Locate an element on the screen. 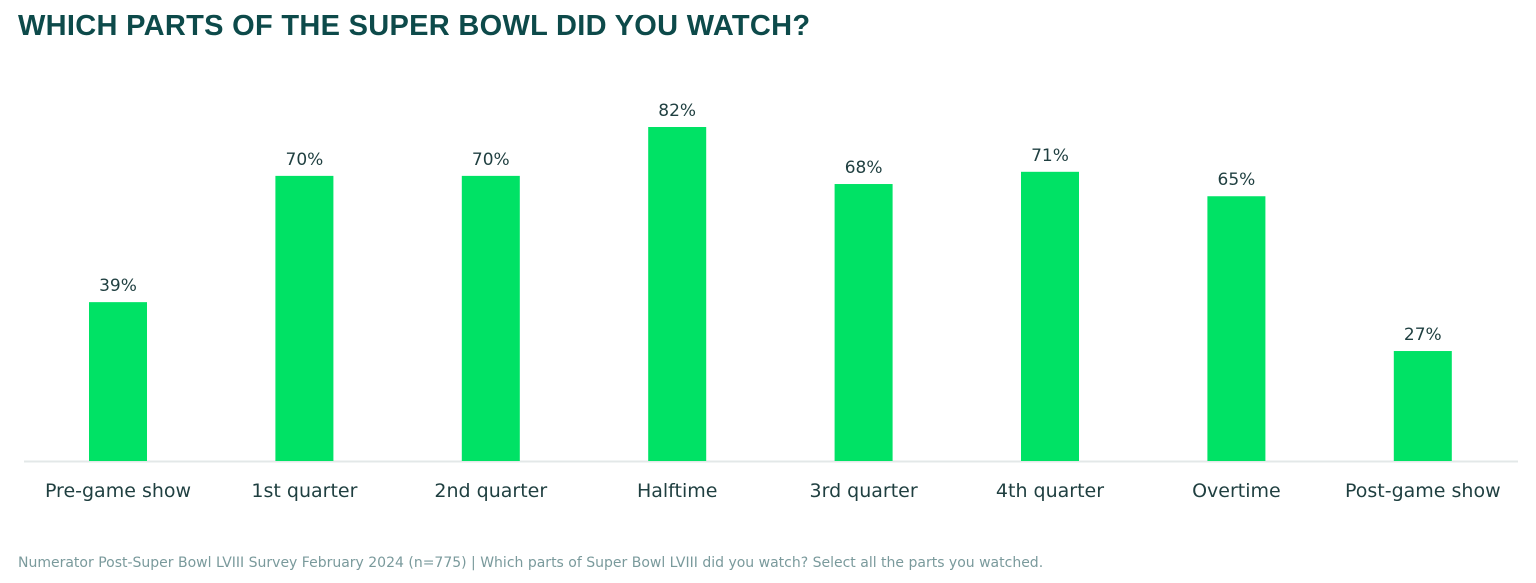 The height and width of the screenshot is (583, 1536). category-label-1: 1st quarter is located at coordinates (304, 491).